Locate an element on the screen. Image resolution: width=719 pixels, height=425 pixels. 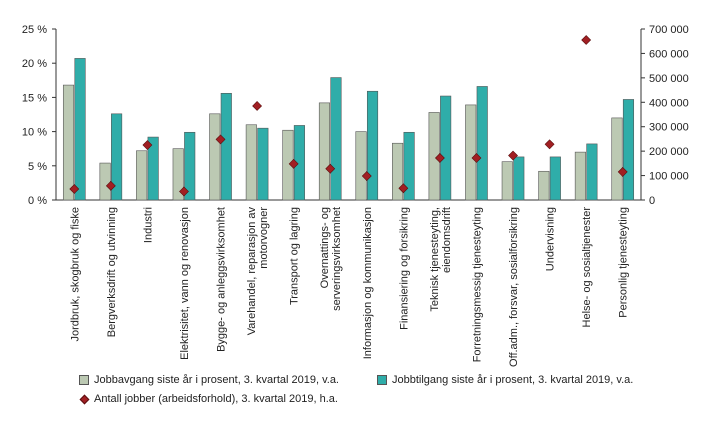
legend-swatch-jobbtilgang is located at coordinates (382, 380).